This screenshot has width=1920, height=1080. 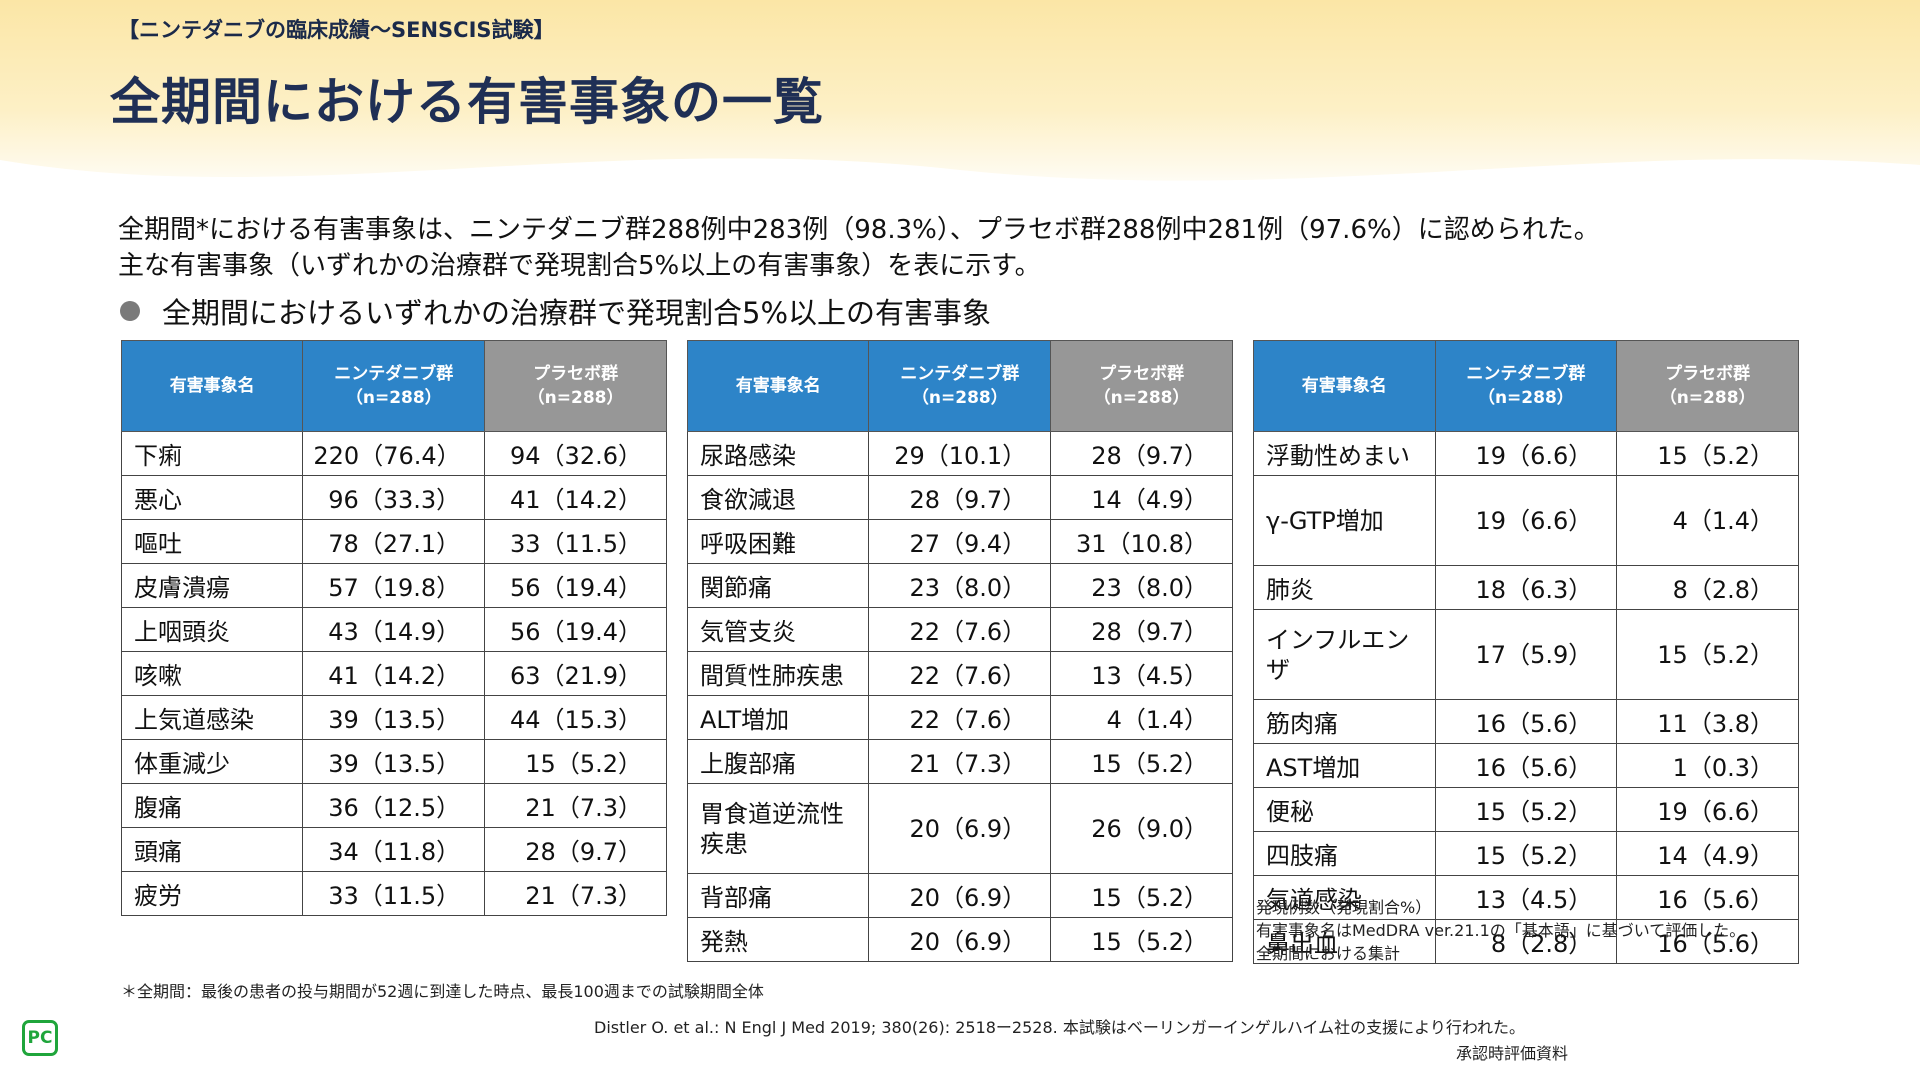 What do you see at coordinates (575, 541) in the screenshot?
I see `placebo-value: 33（11.5）` at bounding box center [575, 541].